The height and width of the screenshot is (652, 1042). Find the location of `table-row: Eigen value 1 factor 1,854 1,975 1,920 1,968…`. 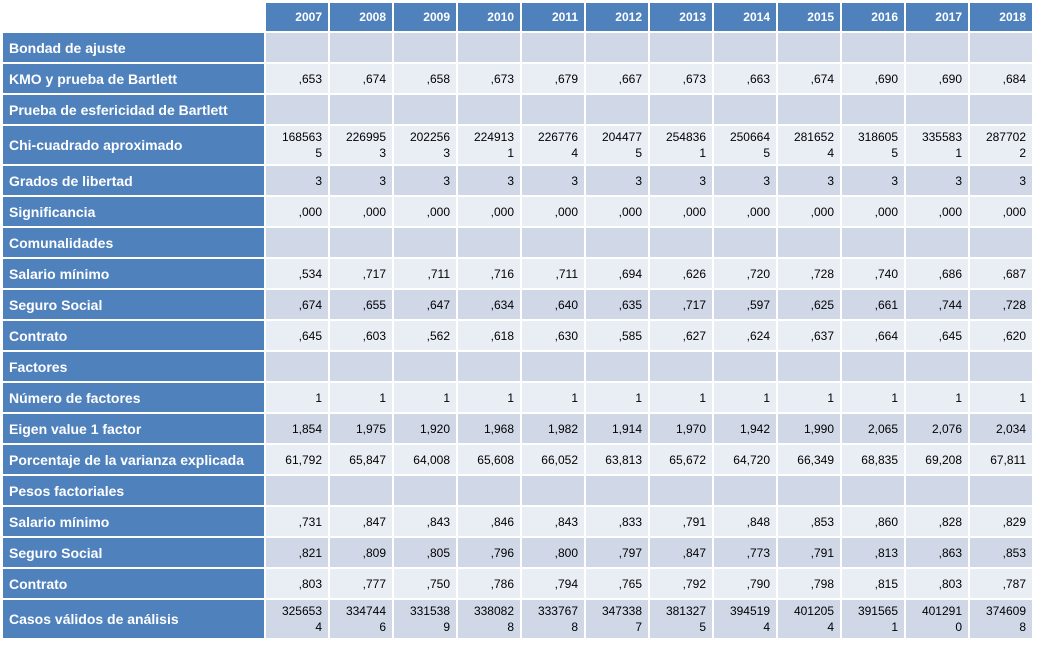

table-row: Eigen value 1 factor 1,854 1,975 1,920 1,968… is located at coordinates (517, 428).